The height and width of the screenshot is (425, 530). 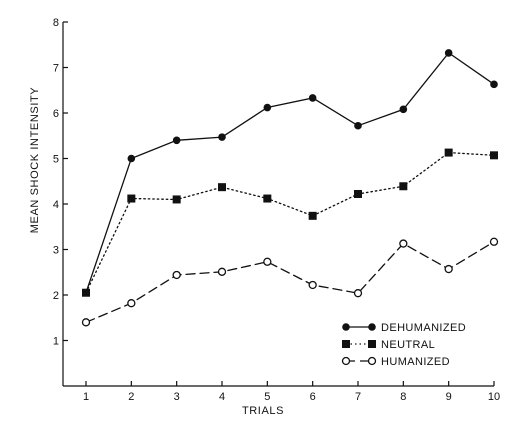 What do you see at coordinates (86, 397) in the screenshot?
I see `x-tick-label: 1` at bounding box center [86, 397].